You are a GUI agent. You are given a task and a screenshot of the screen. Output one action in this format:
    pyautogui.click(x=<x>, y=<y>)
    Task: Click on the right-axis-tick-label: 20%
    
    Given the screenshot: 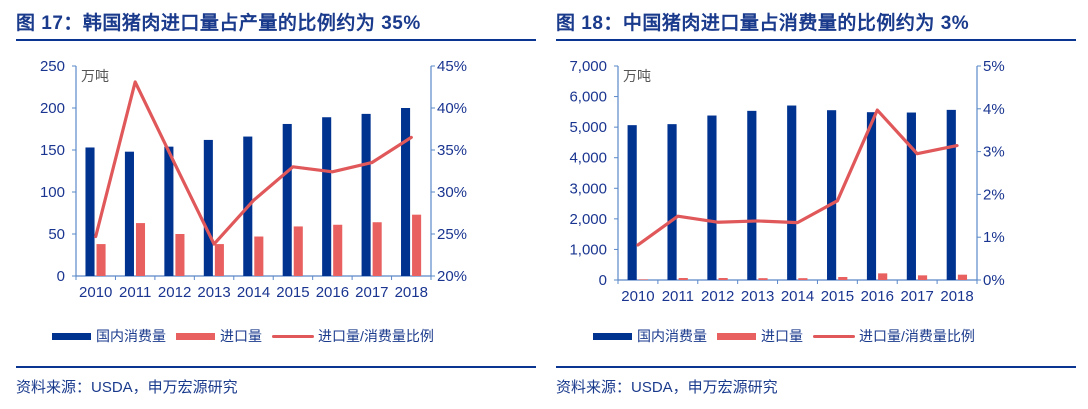 What is the action you would take?
    pyautogui.click(x=452, y=276)
    